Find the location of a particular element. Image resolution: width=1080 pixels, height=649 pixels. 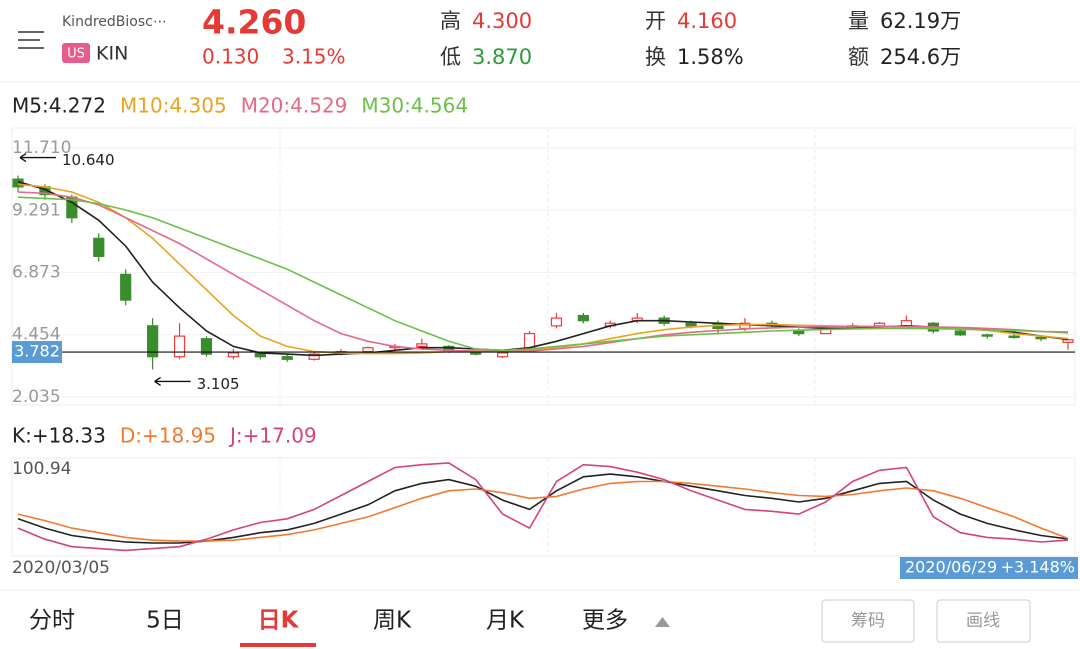

legend-entry: M5:4.272 is located at coordinates (59, 106).